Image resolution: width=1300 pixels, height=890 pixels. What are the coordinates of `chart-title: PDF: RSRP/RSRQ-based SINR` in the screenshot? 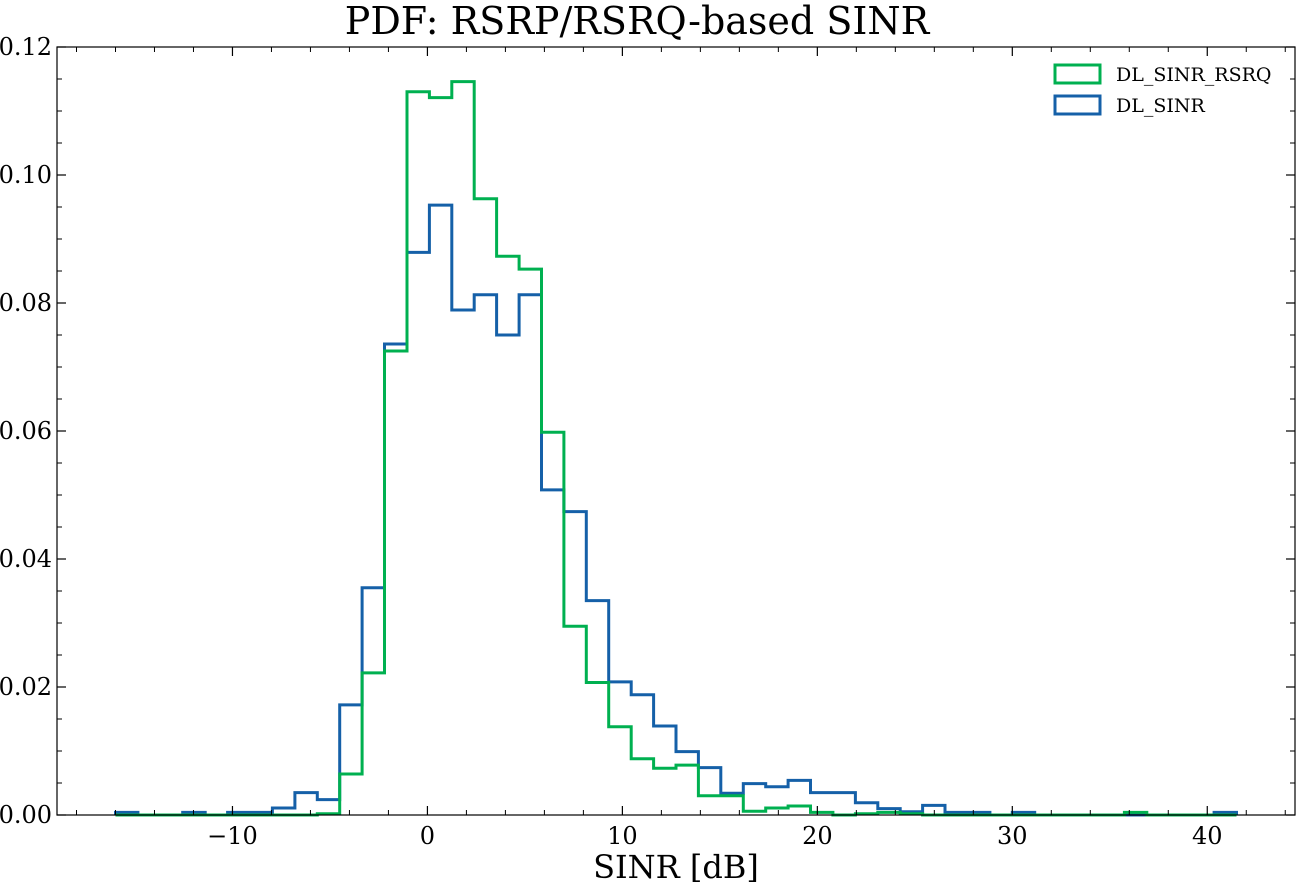 It's located at (638, 21).